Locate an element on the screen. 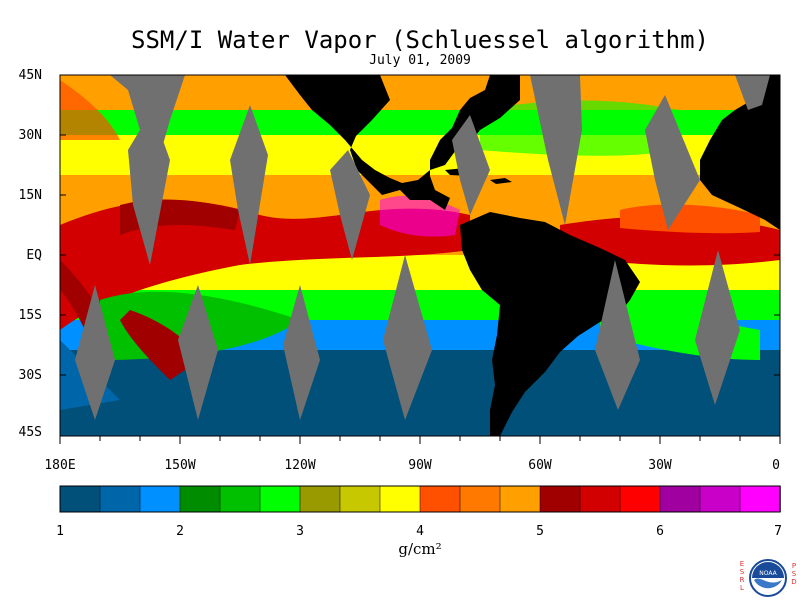 The image size is (800, 600). noaa-emblem-icon: NOAA is located at coordinates (768, 578).